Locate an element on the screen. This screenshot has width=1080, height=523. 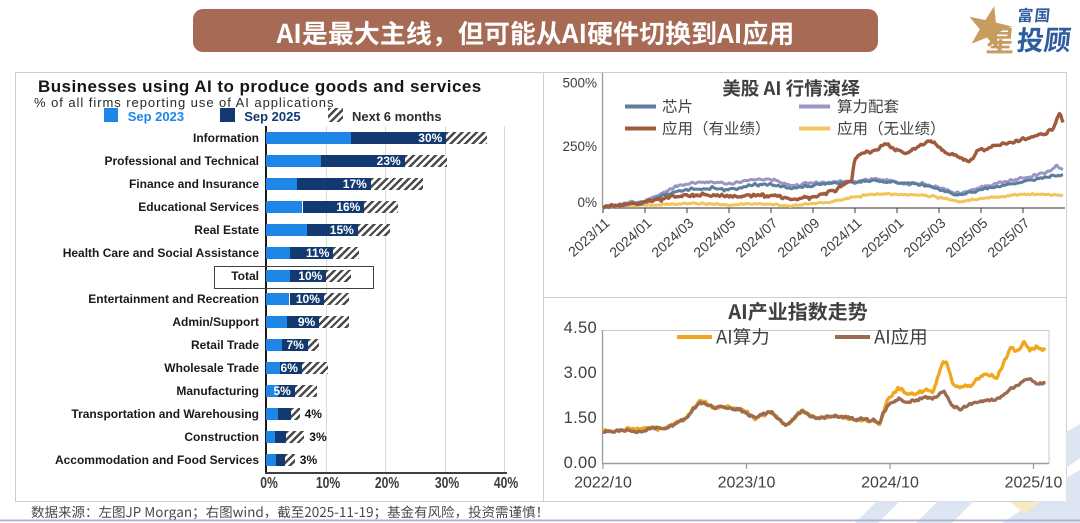
svg-text: 2024/07 is located at coordinates (756, 238).